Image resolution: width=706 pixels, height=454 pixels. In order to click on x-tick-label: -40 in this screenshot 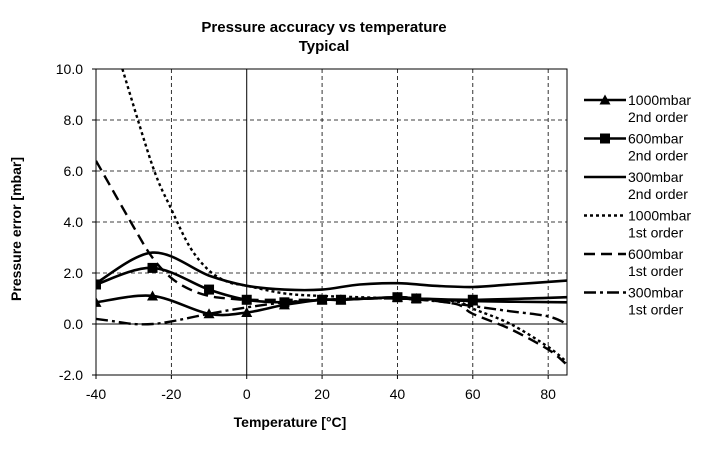, I will do `click(96, 394)`.